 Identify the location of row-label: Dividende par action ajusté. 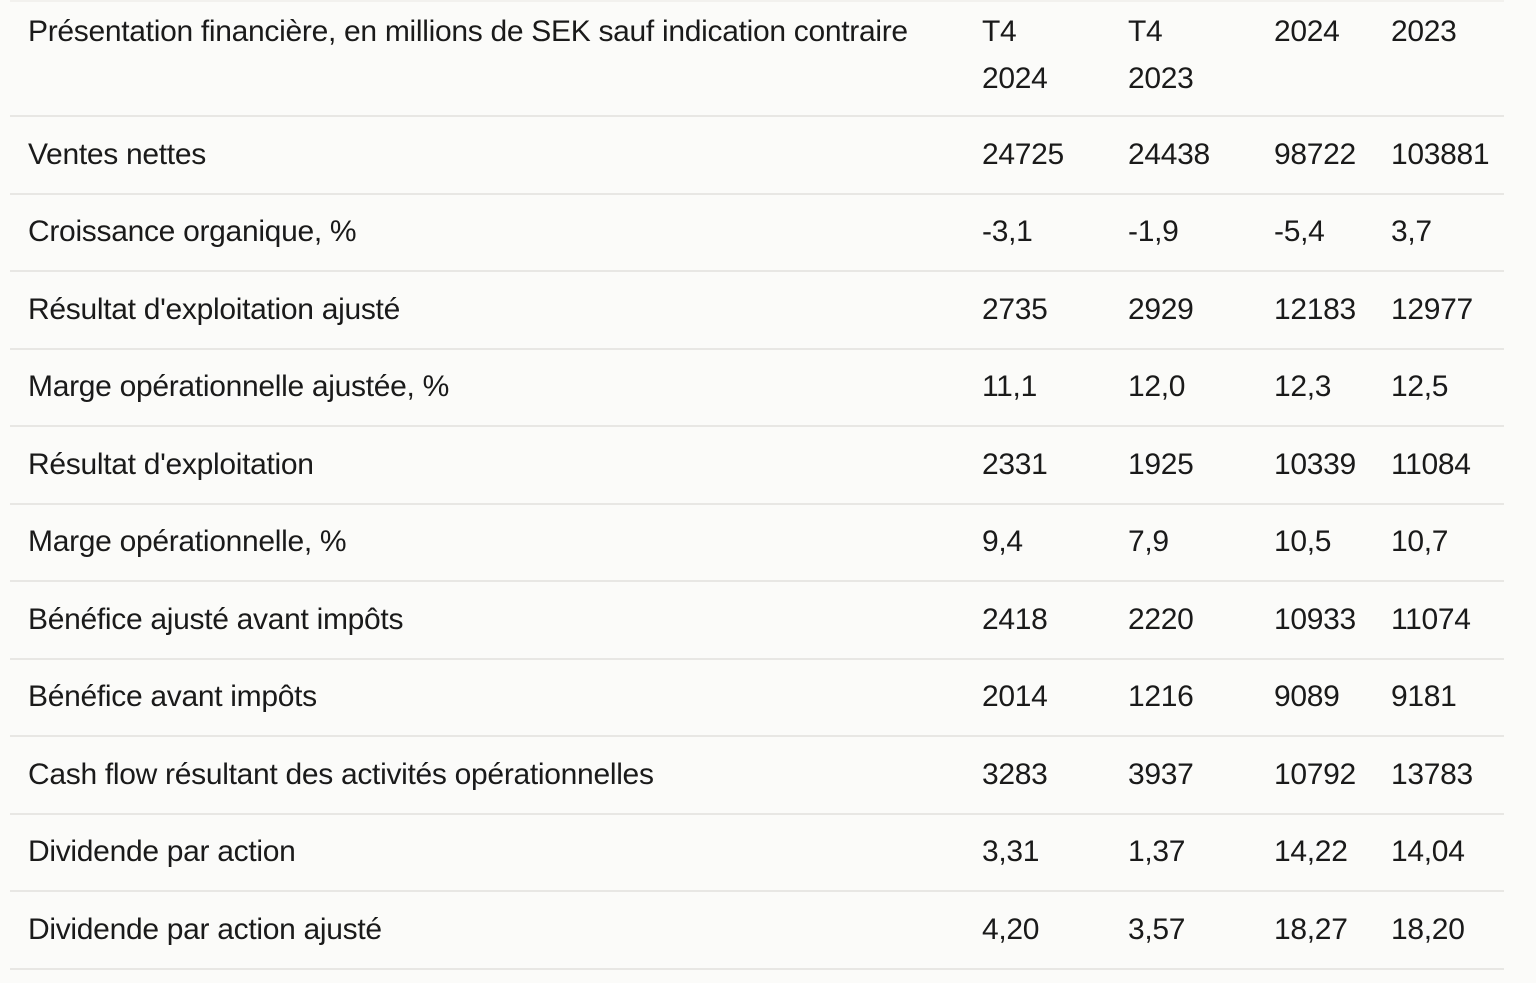
(205, 929).